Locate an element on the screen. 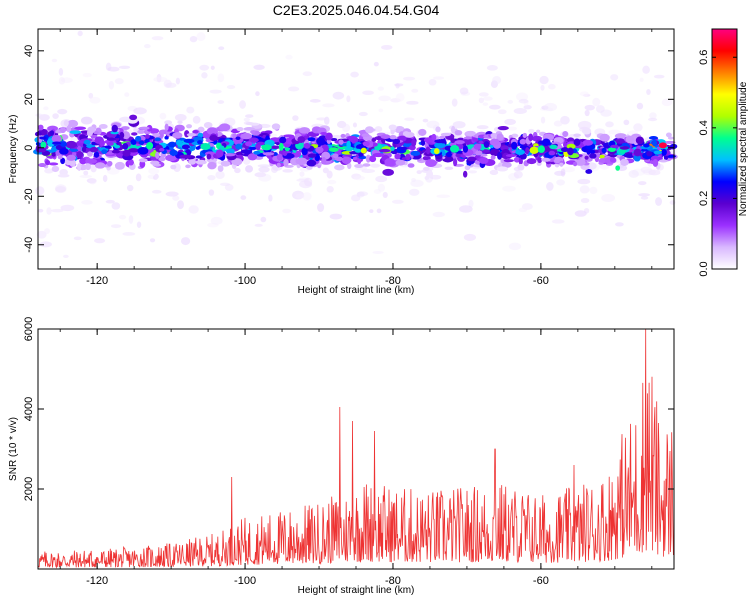 The width and height of the screenshot is (750, 600). colorbar-tick-label: 0.2 is located at coordinates (704, 198).